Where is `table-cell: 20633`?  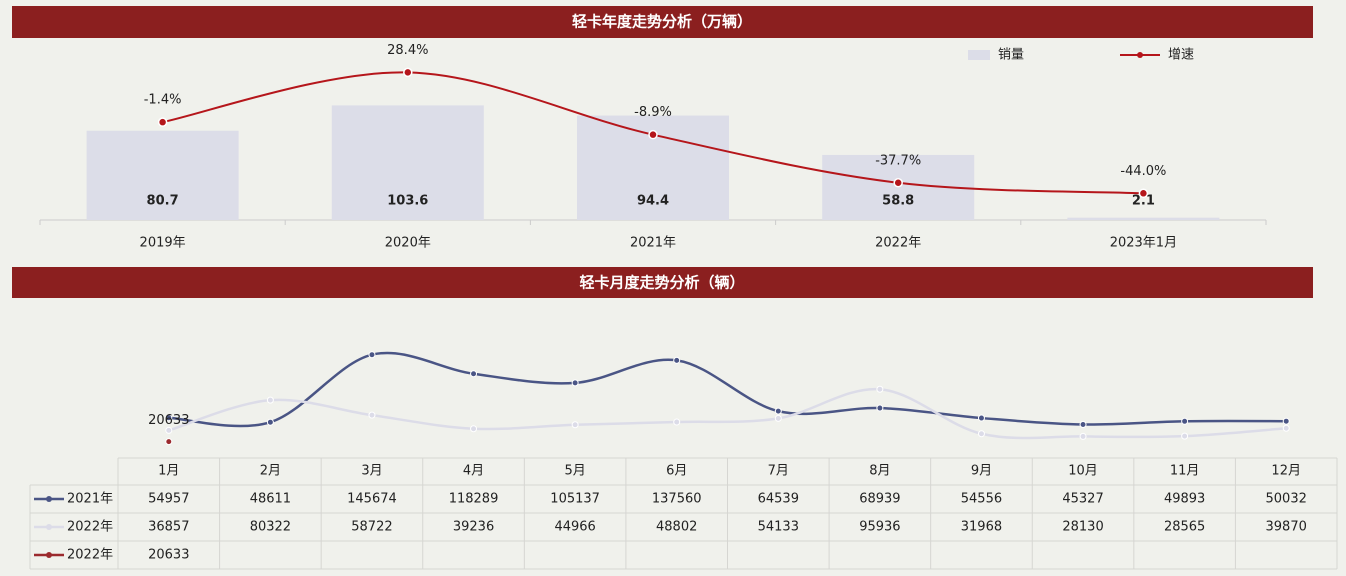
table-cell: 20633 is located at coordinates (168, 555).